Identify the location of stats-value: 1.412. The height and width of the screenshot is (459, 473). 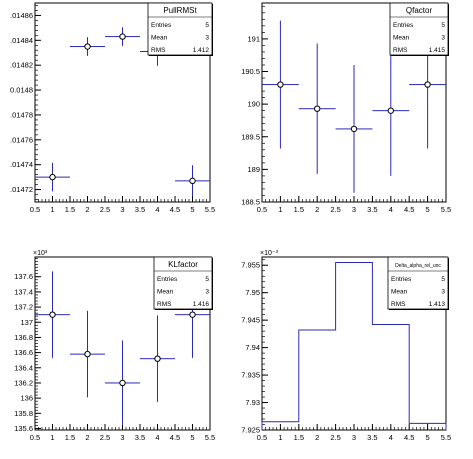
(201, 50).